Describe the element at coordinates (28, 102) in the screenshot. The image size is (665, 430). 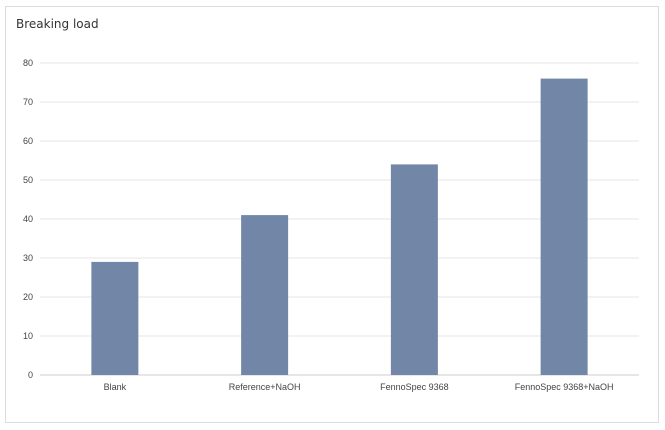
I see `y-tick-label: 70` at that location.